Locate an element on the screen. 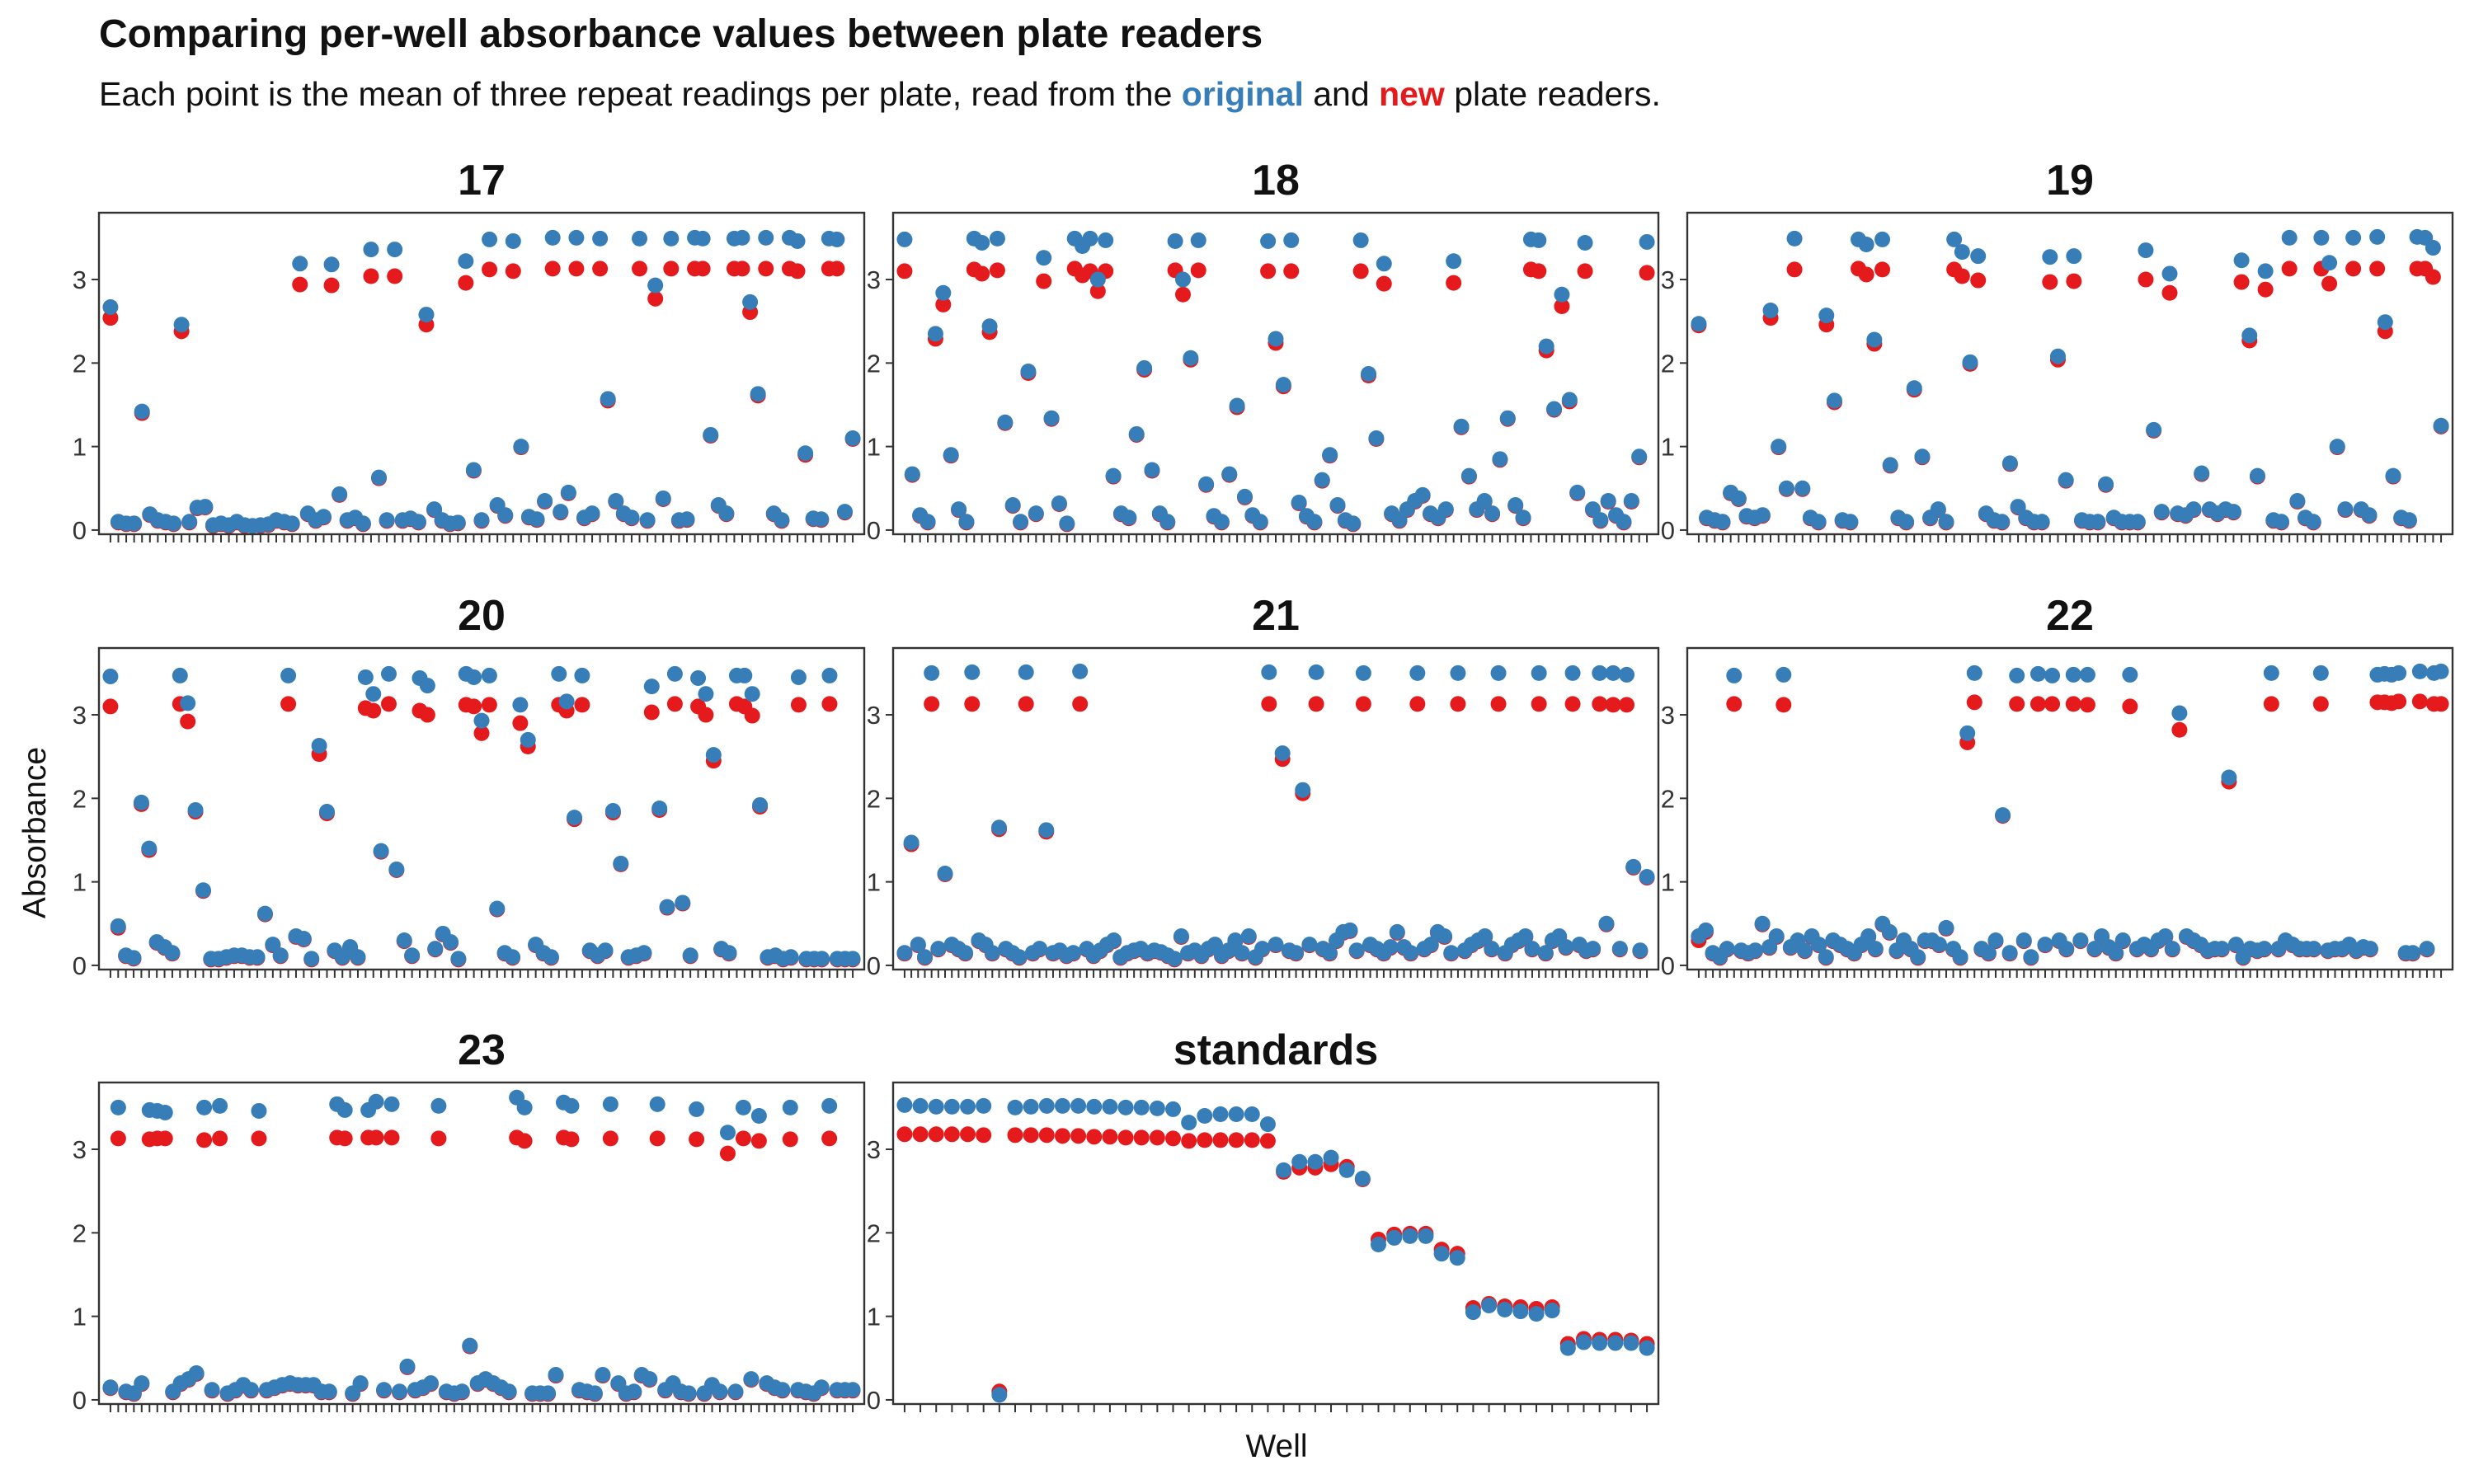 This screenshot has width=2474, height=1484. y-tick-label: 0 is located at coordinates (80, 530).